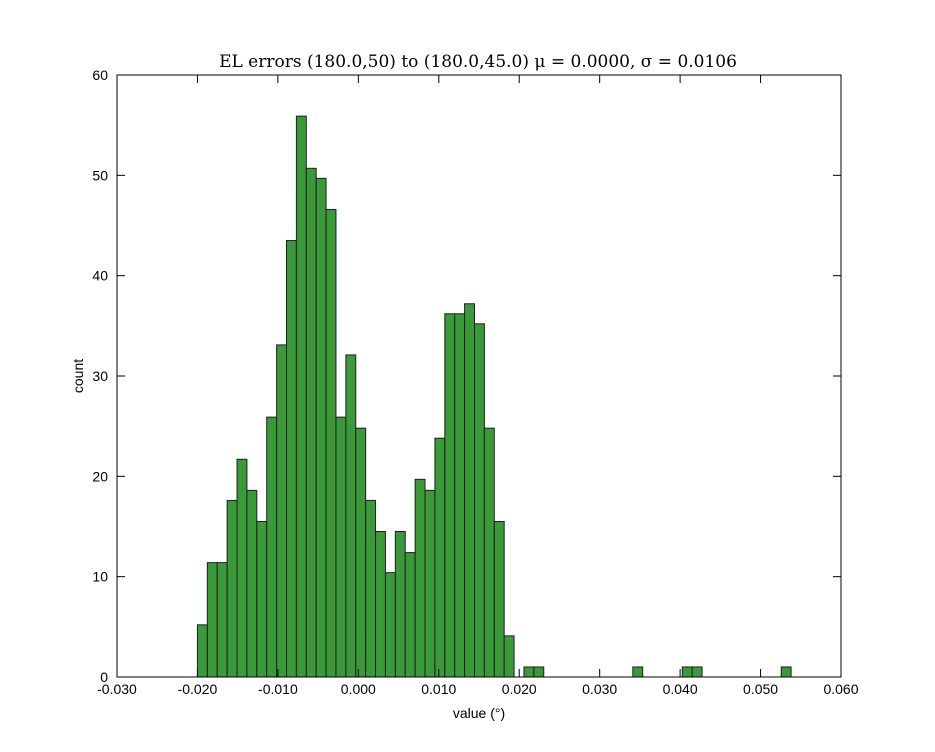 The image size is (935, 752). I want to click on x-tick-label: 0.040, so click(680, 689).